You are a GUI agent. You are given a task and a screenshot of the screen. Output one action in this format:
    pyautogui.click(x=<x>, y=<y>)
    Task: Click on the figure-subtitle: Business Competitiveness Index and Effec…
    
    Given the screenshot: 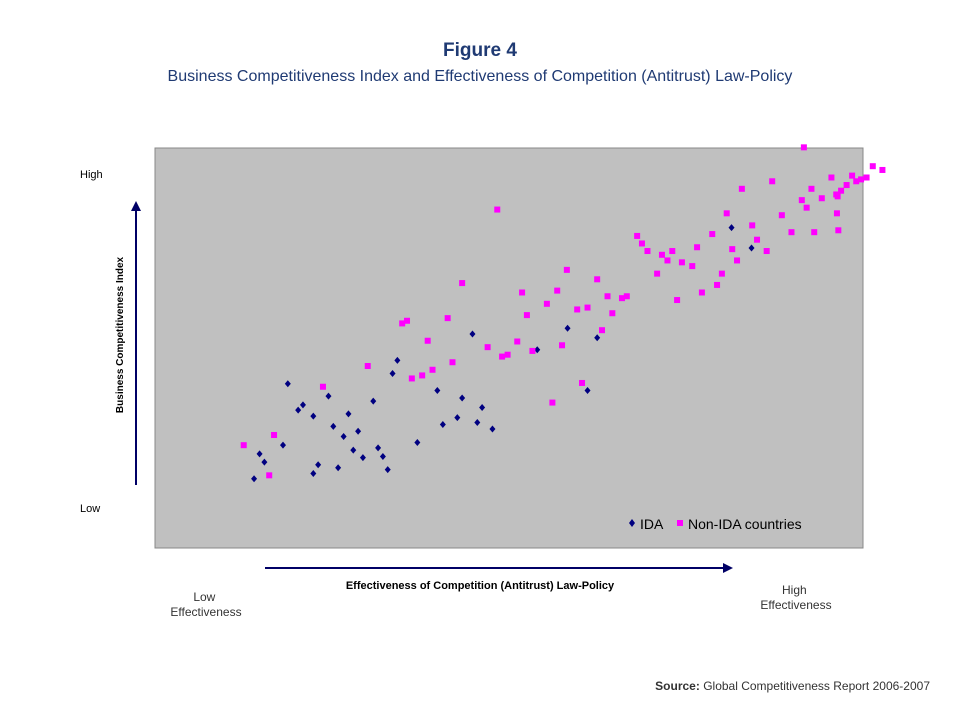 What is the action you would take?
    pyautogui.click(x=480, y=76)
    